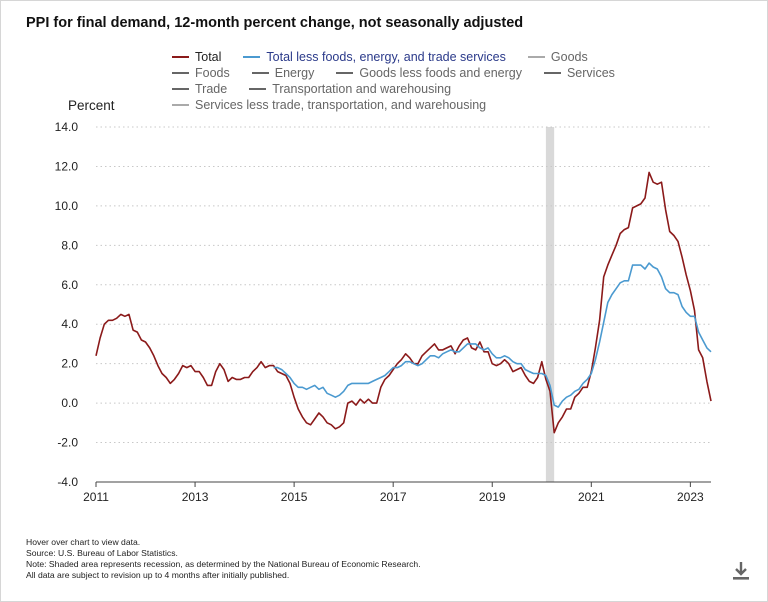  What do you see at coordinates (102, 553) in the screenshot?
I see `note-source: Source: U.S. Bureau of Labor Statistics.` at bounding box center [102, 553].